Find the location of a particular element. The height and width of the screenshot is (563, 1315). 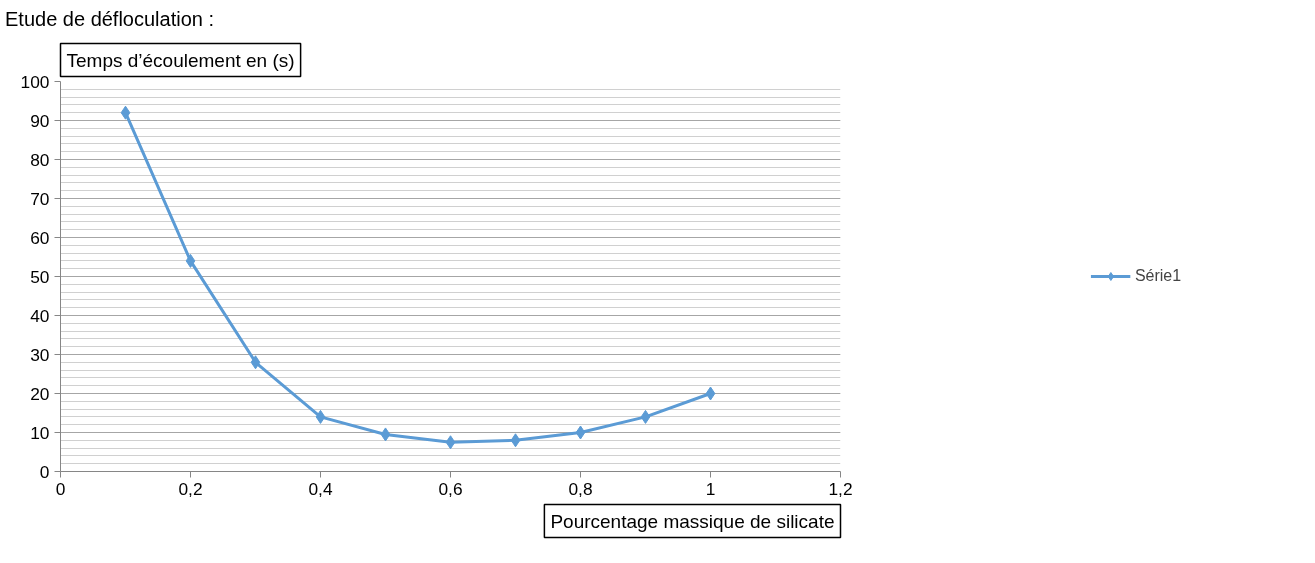

y-tick-label: 0 is located at coordinates (44, 471).